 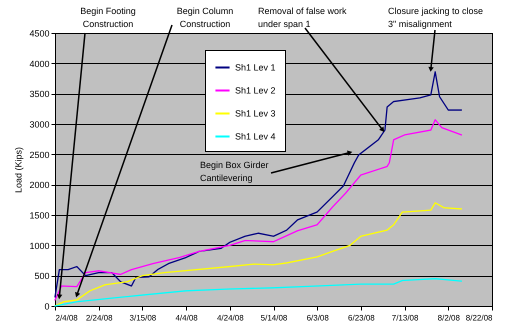 I want to click on y-tick-label: 3000, so click(x=39, y=125).